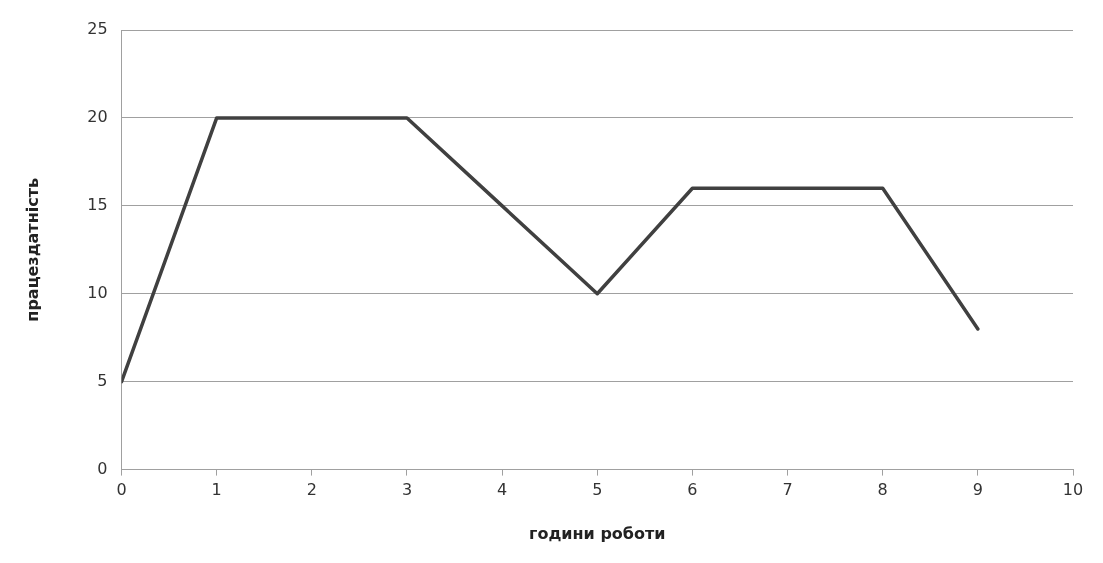 The image size is (1103, 563). What do you see at coordinates (977, 490) in the screenshot?
I see `x-tick-label: 9` at bounding box center [977, 490].